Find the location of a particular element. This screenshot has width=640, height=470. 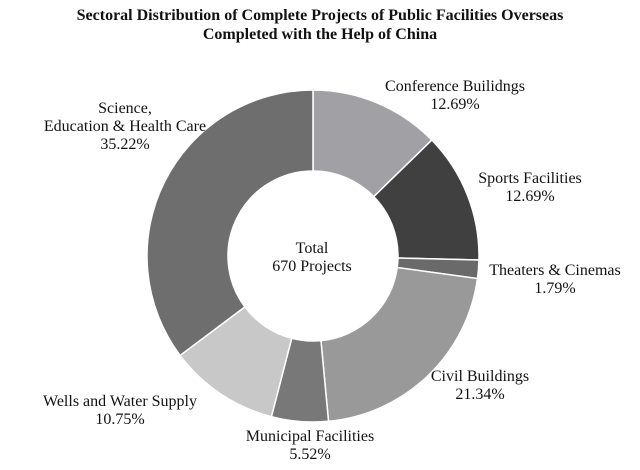

center-label: Total 670 Projects is located at coordinates (312, 258).